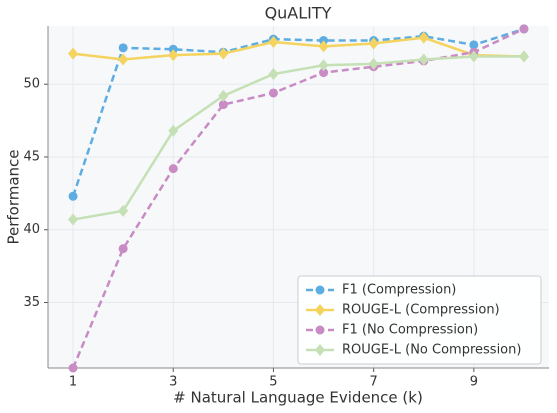 Image resolution: width=557 pixels, height=413 pixels. What do you see at coordinates (273, 382) in the screenshot?
I see `x-tick-label: 5` at bounding box center [273, 382].